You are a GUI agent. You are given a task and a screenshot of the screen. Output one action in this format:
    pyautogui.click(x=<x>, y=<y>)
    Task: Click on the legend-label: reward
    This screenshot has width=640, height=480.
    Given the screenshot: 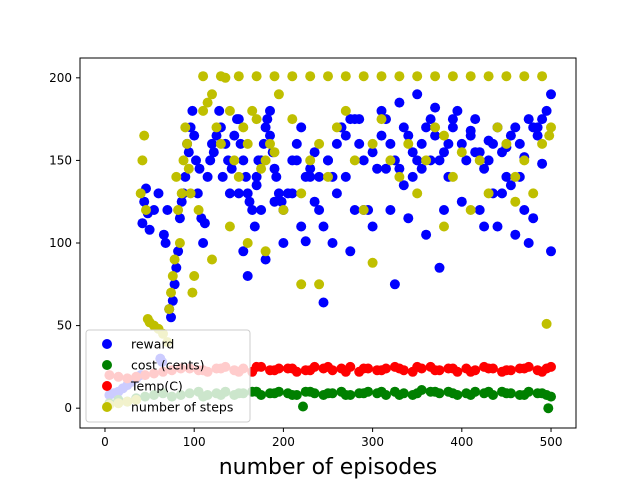 What is the action you would take?
    pyautogui.click(x=152, y=344)
    